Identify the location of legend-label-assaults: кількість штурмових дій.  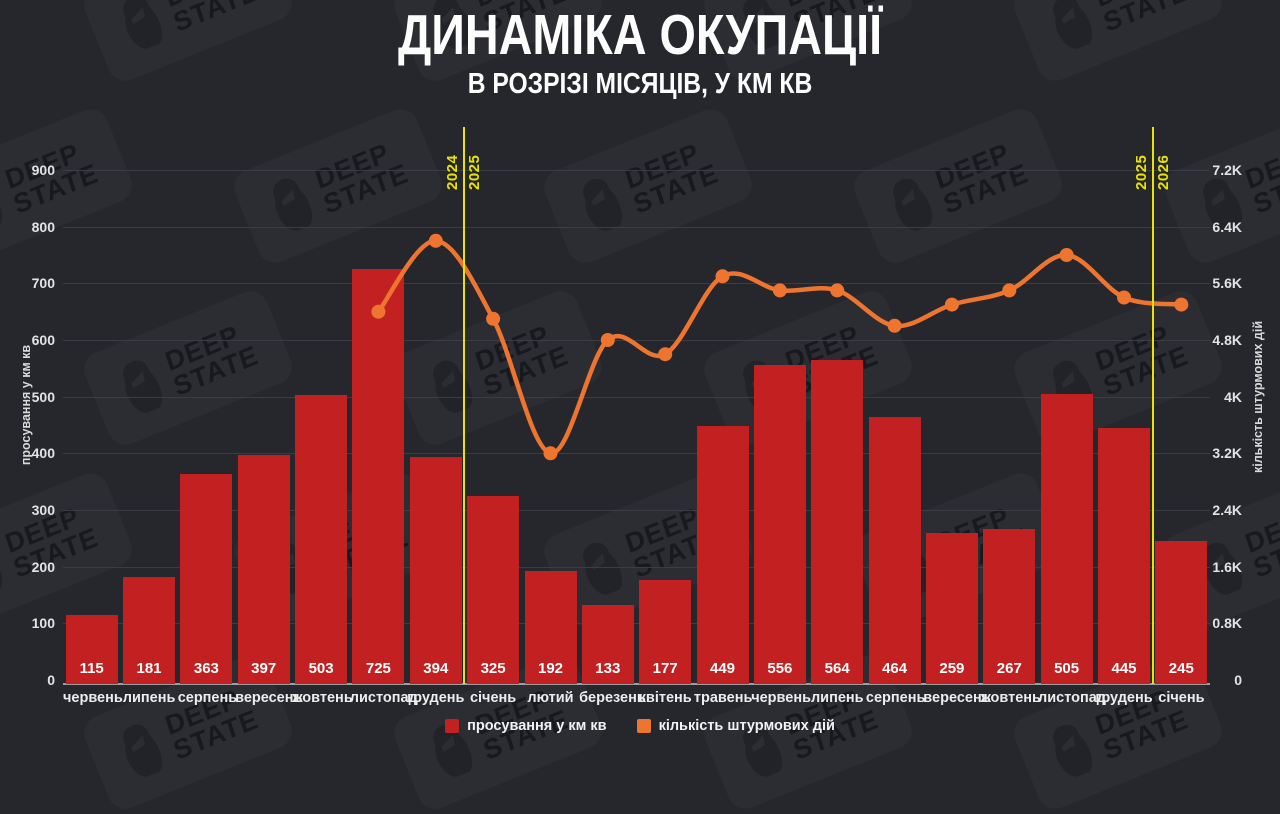
(746, 726).